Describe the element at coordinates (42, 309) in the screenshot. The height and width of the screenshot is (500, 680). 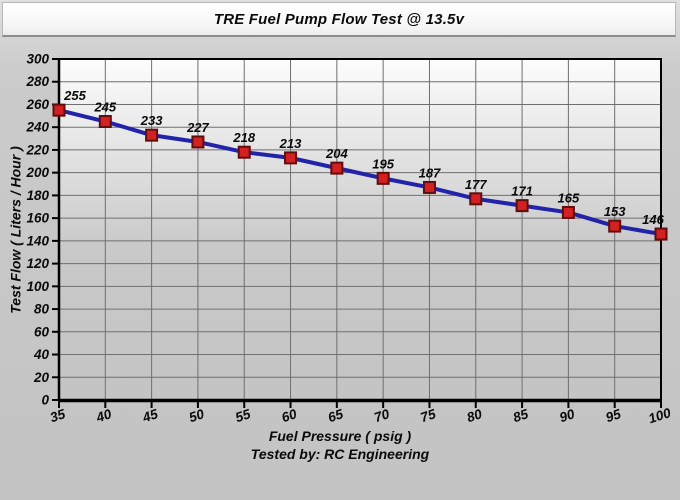
I see `y-tick-label: 80` at that location.